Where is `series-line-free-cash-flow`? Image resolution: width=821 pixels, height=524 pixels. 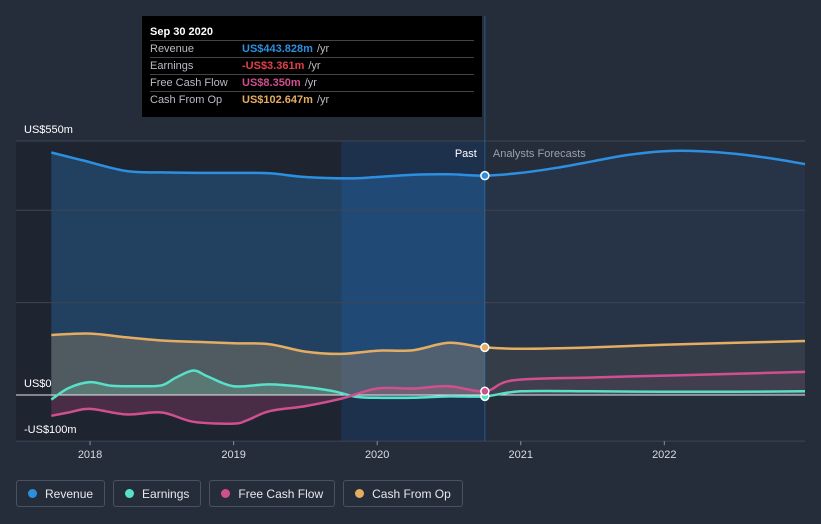 series-line-free-cash-flow is located at coordinates (428, 397).